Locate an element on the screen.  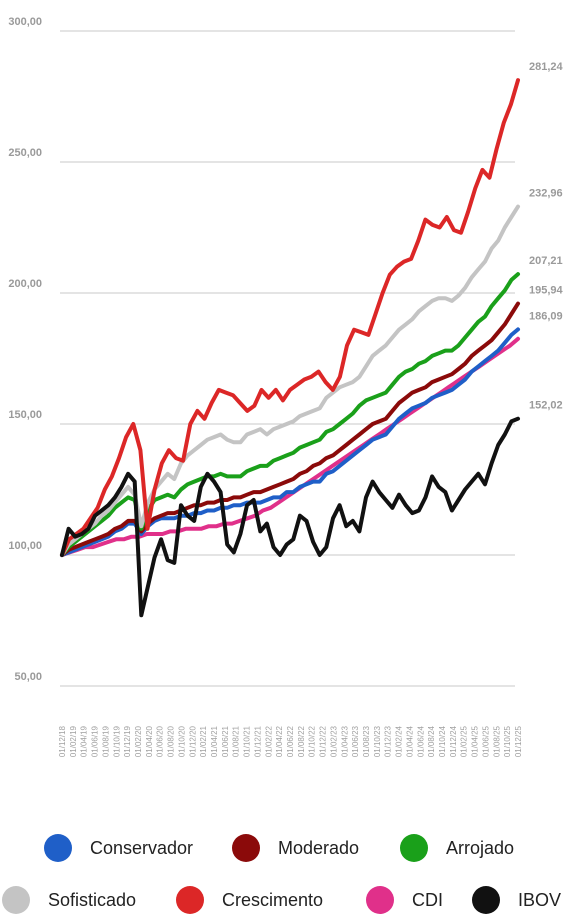
x-tick-label: 01/06/20 is located at coordinates (160, 741).